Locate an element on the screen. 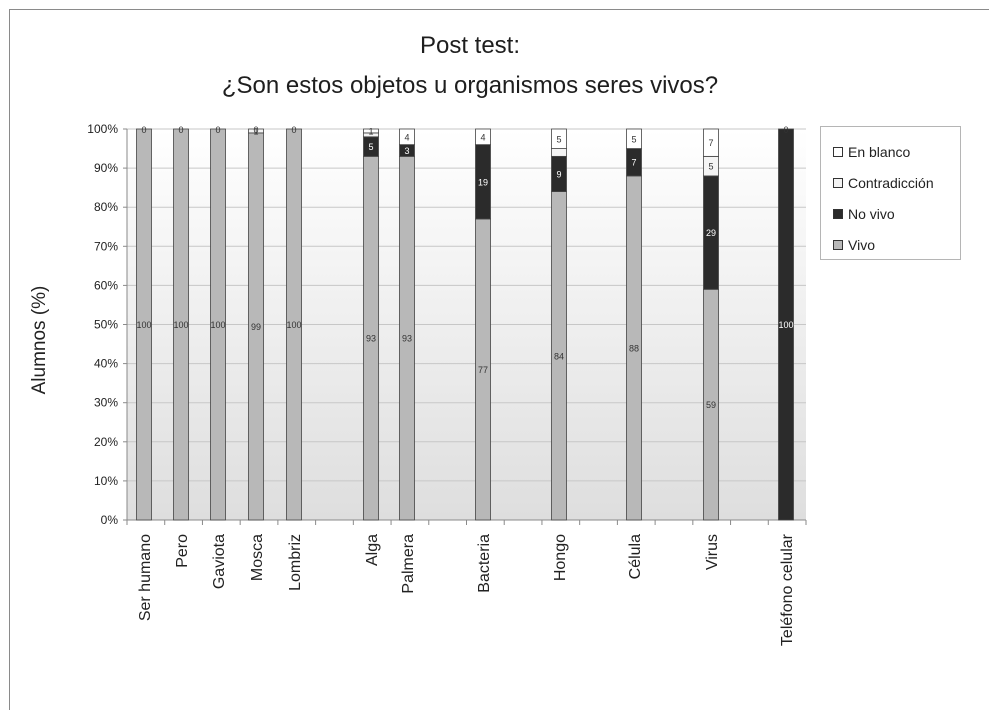 The height and width of the screenshot is (710, 989). y-tick-label: 50% is located at coordinates (106, 325).